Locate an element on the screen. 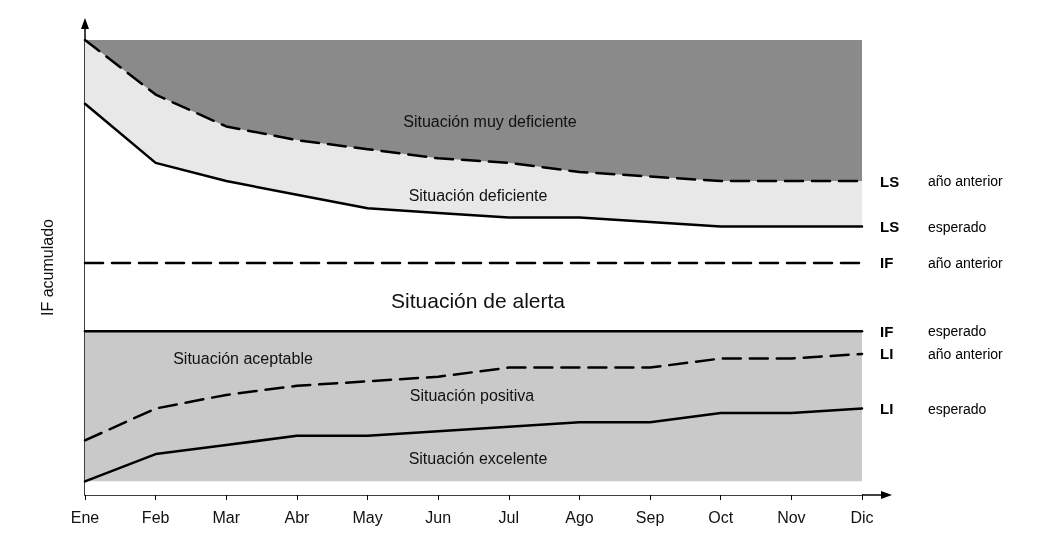 The height and width of the screenshot is (540, 1037). annotation: Situación excelente is located at coordinates (478, 458).